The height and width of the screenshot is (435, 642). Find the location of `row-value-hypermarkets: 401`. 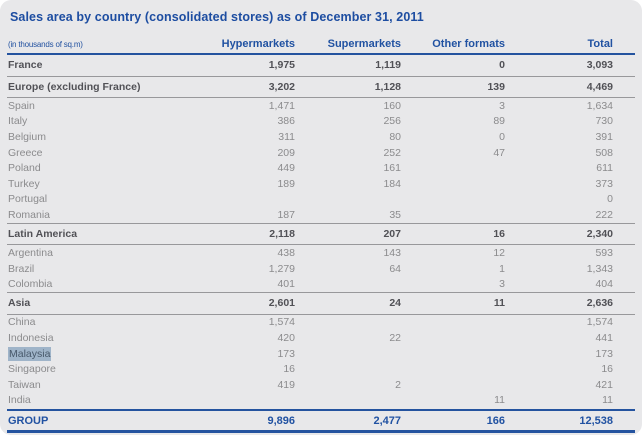

row-value-hypermarkets: 401 is located at coordinates (286, 284).